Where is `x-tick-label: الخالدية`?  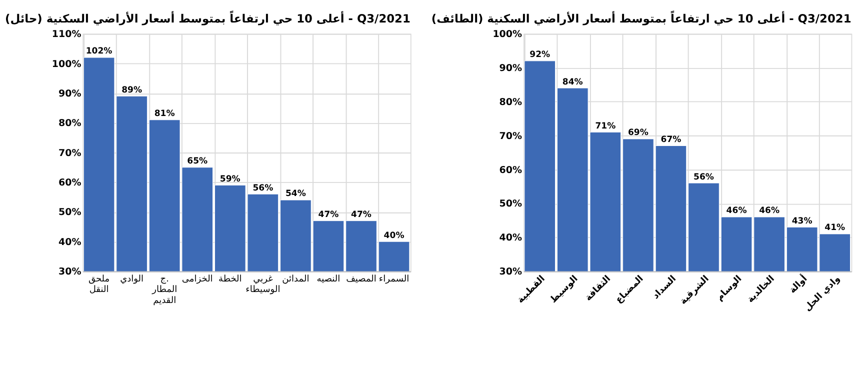
x-tick-label: الخالدية is located at coordinates (761, 290).